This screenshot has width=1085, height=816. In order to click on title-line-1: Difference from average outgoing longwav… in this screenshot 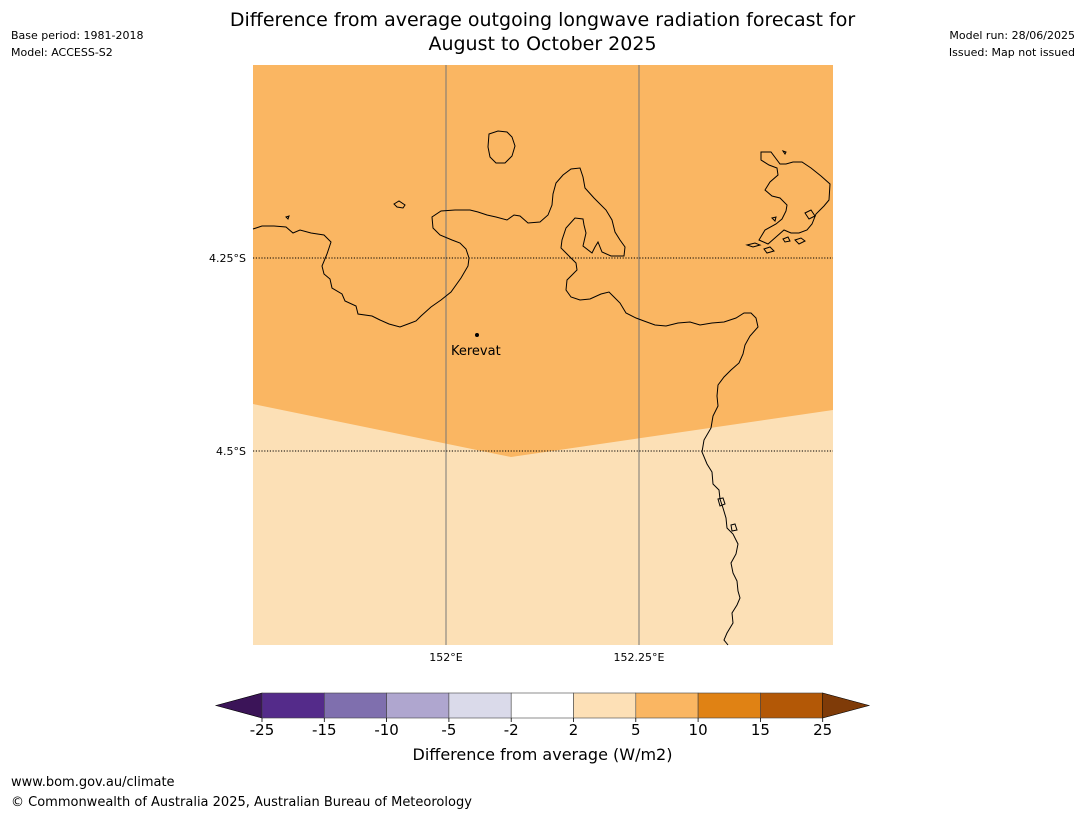, I will do `click(542, 20)`.